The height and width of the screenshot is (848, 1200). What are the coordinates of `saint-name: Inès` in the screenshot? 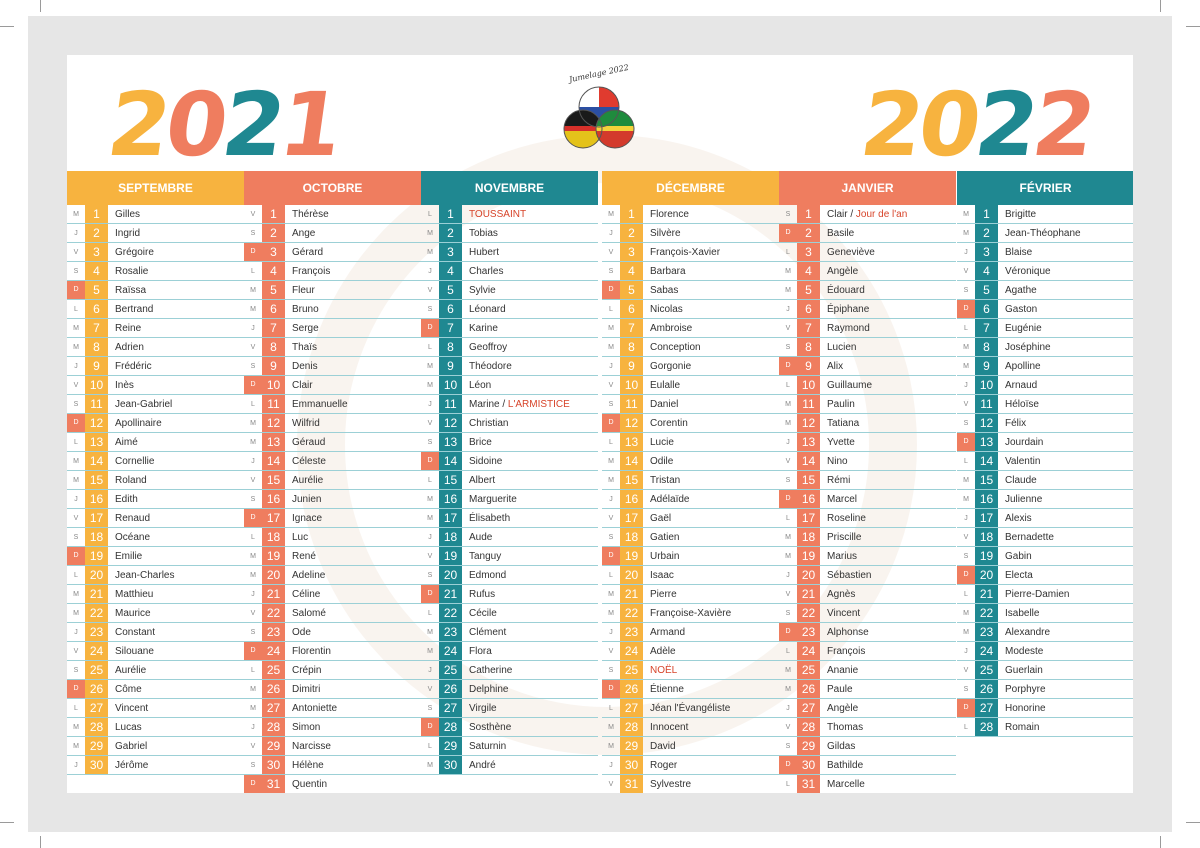 It's located at (124, 385).